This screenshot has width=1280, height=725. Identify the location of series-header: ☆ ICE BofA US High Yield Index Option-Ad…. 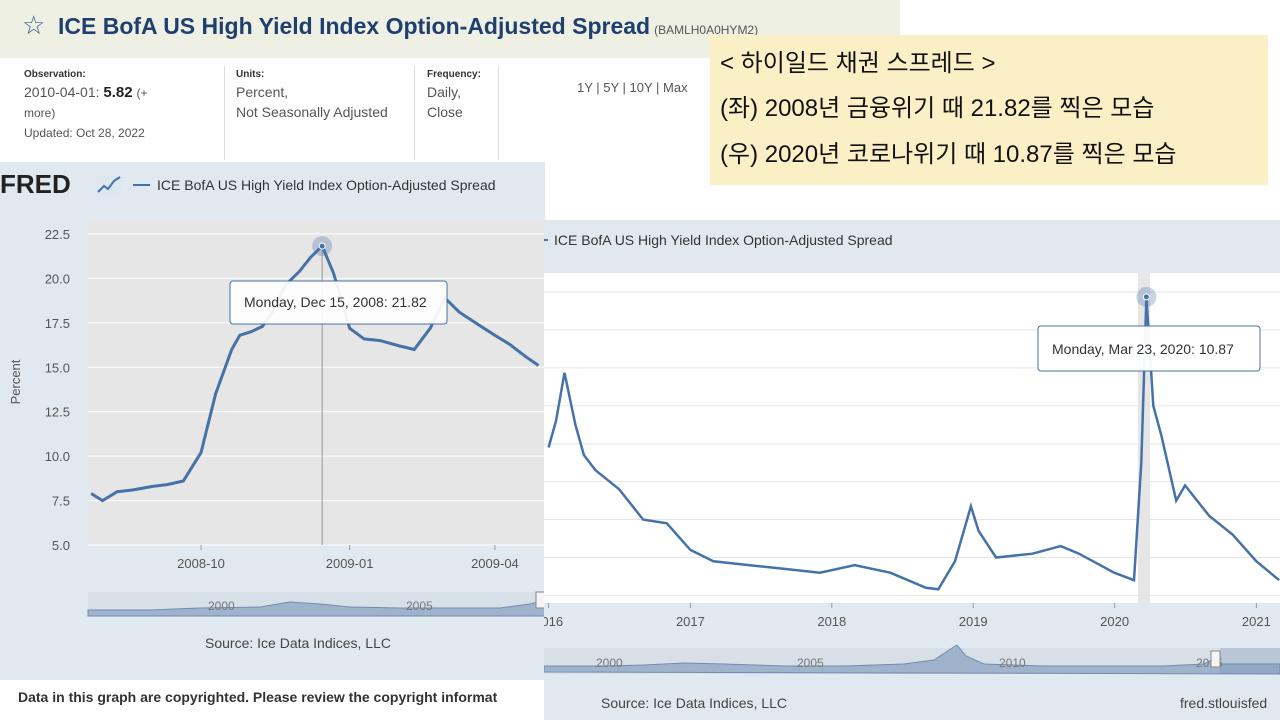
(450, 29).